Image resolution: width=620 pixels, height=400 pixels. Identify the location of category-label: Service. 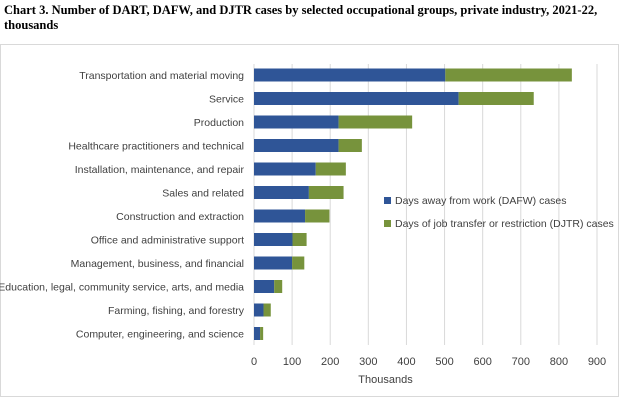
(226, 100).